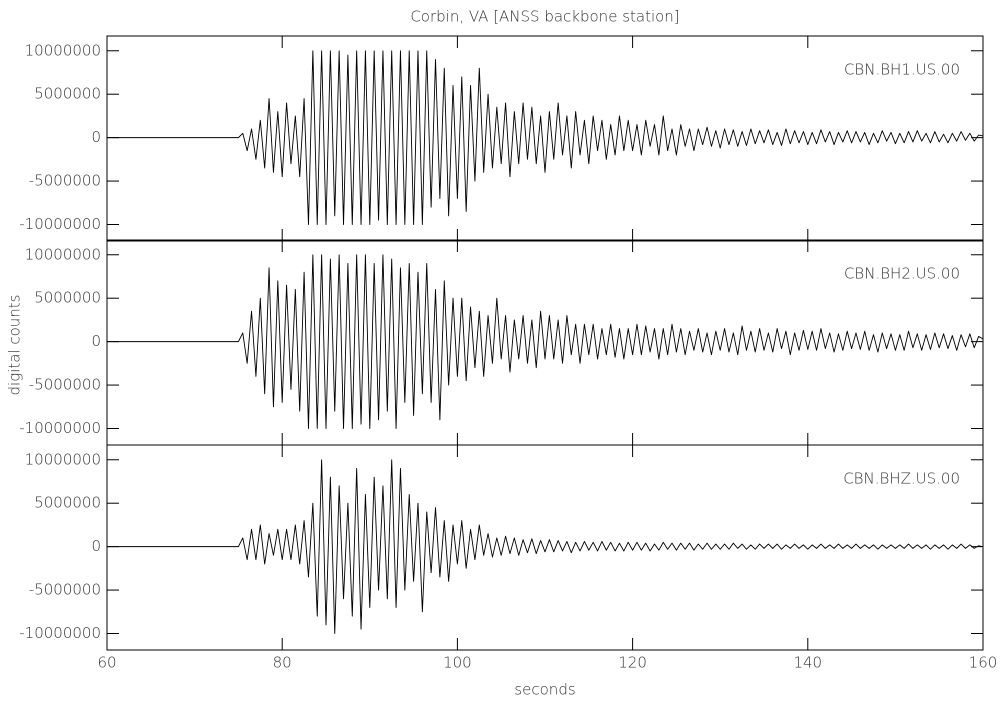 The width and height of the screenshot is (1000, 705). Describe the element at coordinates (807, 663) in the screenshot. I see `x-tick-label: 140` at that location.